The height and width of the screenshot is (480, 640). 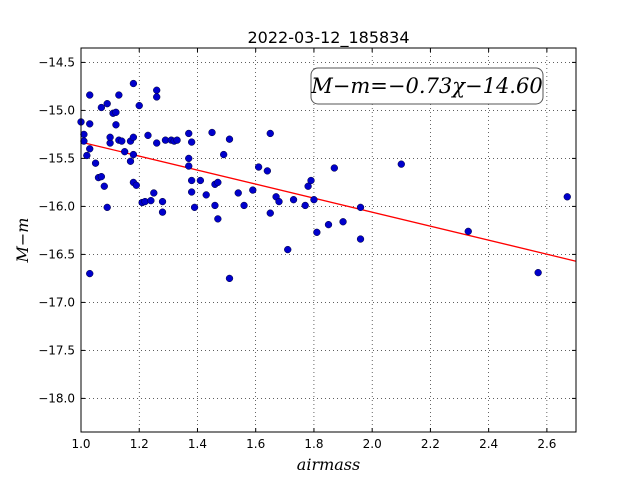 What do you see at coordinates (56, 206) in the screenshot?
I see `y-tick-label: −16.0` at bounding box center [56, 206].